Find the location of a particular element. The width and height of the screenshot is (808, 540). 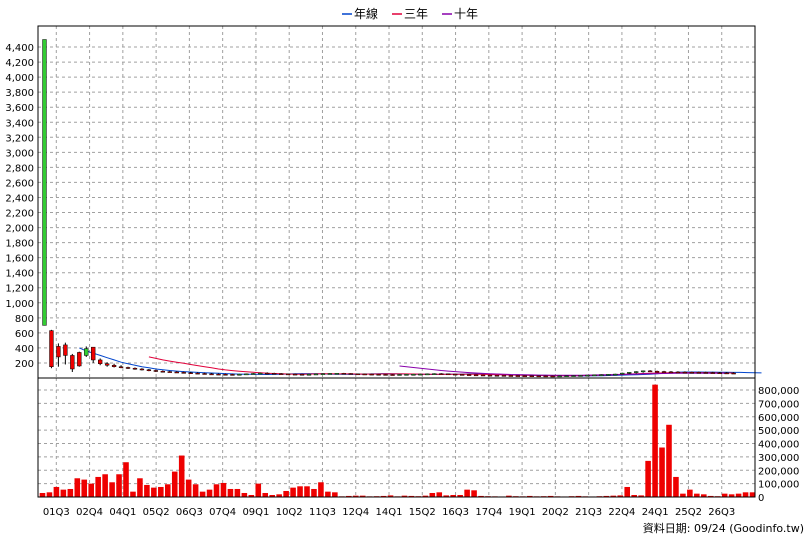

volume-tick-label: 0 is located at coordinates (761, 498).